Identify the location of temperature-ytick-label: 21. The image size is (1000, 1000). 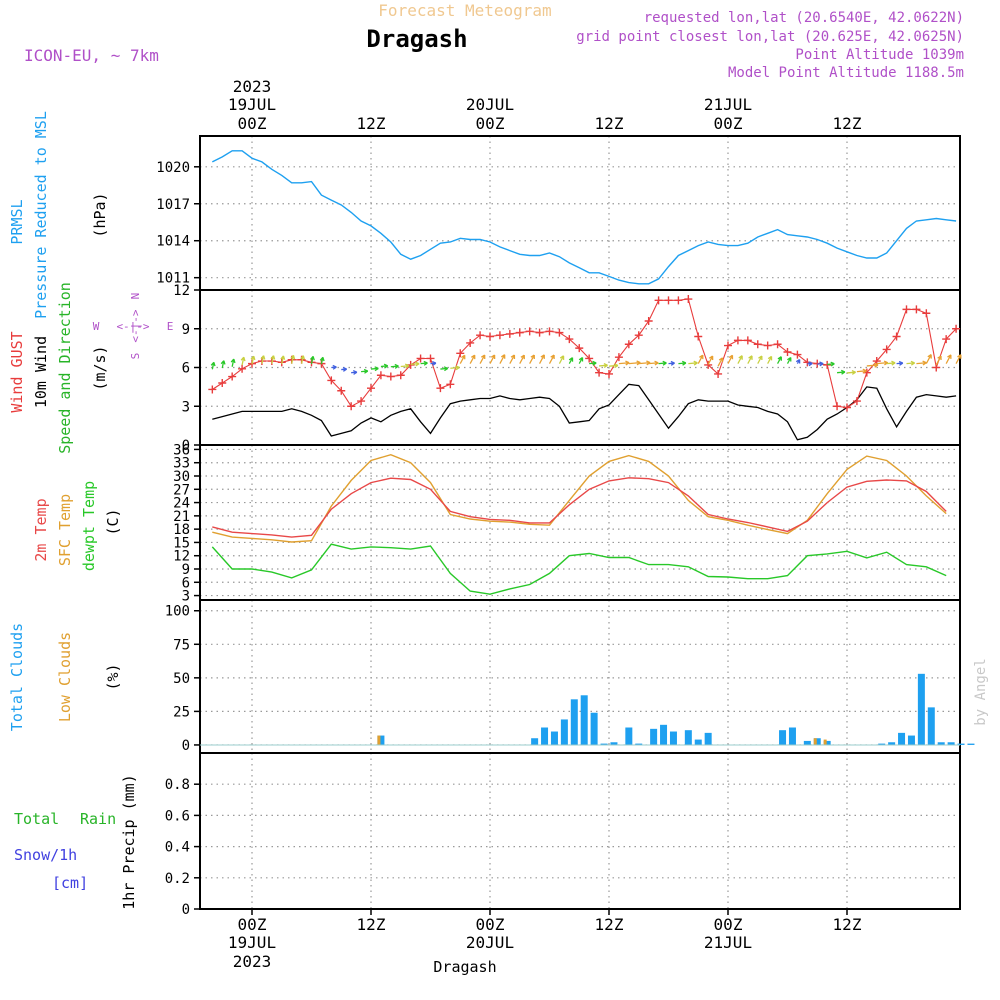
(181, 517).